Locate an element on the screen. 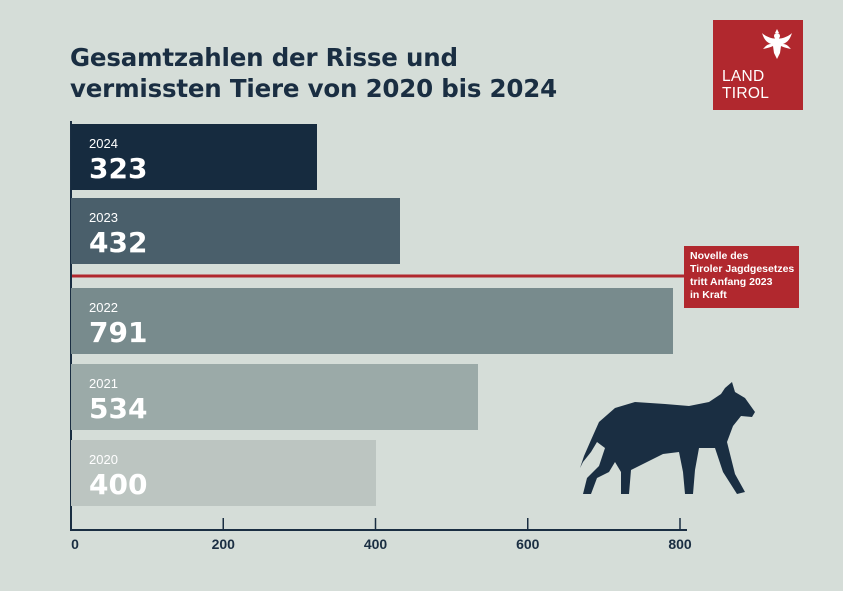 The image size is (843, 591). x-tick-label-600: 600 is located at coordinates (528, 544).